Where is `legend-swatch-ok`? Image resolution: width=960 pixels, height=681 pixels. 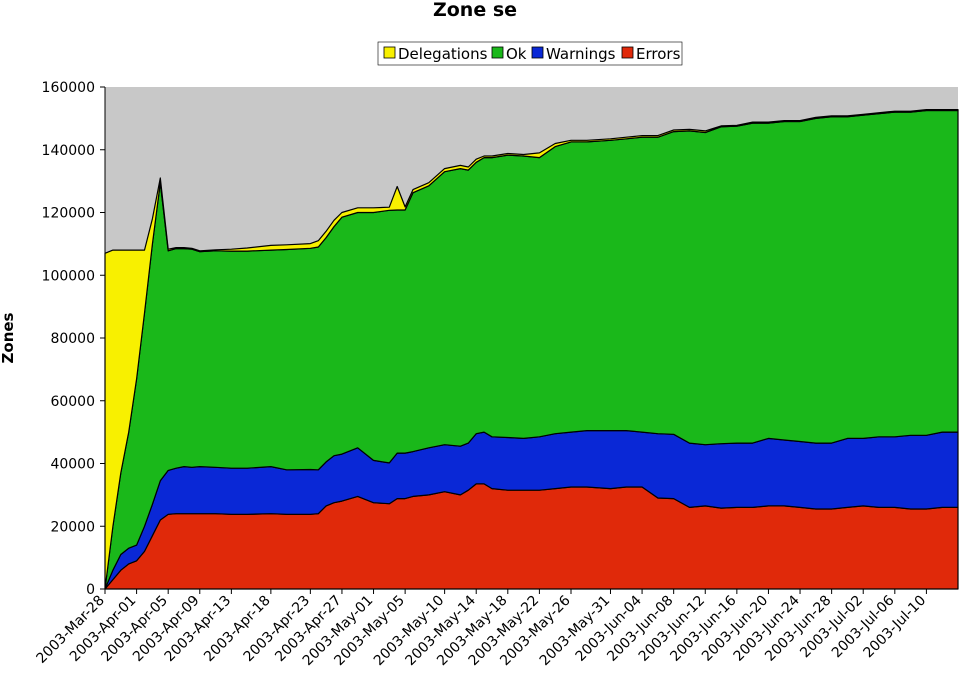 legend-swatch-ok is located at coordinates (497, 52).